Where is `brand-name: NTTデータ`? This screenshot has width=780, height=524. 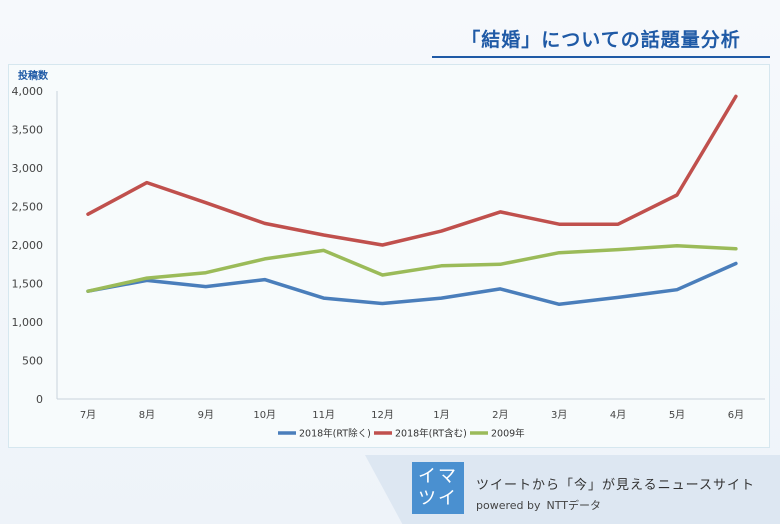
brand-name: NTTデータ is located at coordinates (573, 505).